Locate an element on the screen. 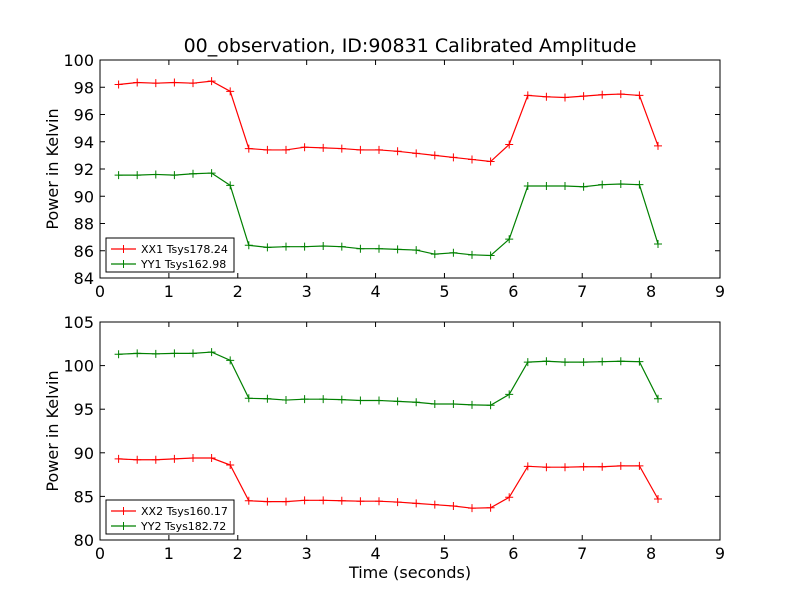 This screenshot has height=604, width=800. y-tick-label: 90 is located at coordinates (84, 196).